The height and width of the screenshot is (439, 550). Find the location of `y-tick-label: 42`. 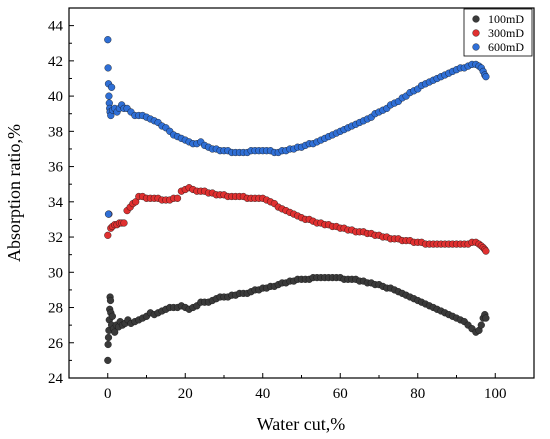

y-tick-label: 42 is located at coordinates (55, 62).